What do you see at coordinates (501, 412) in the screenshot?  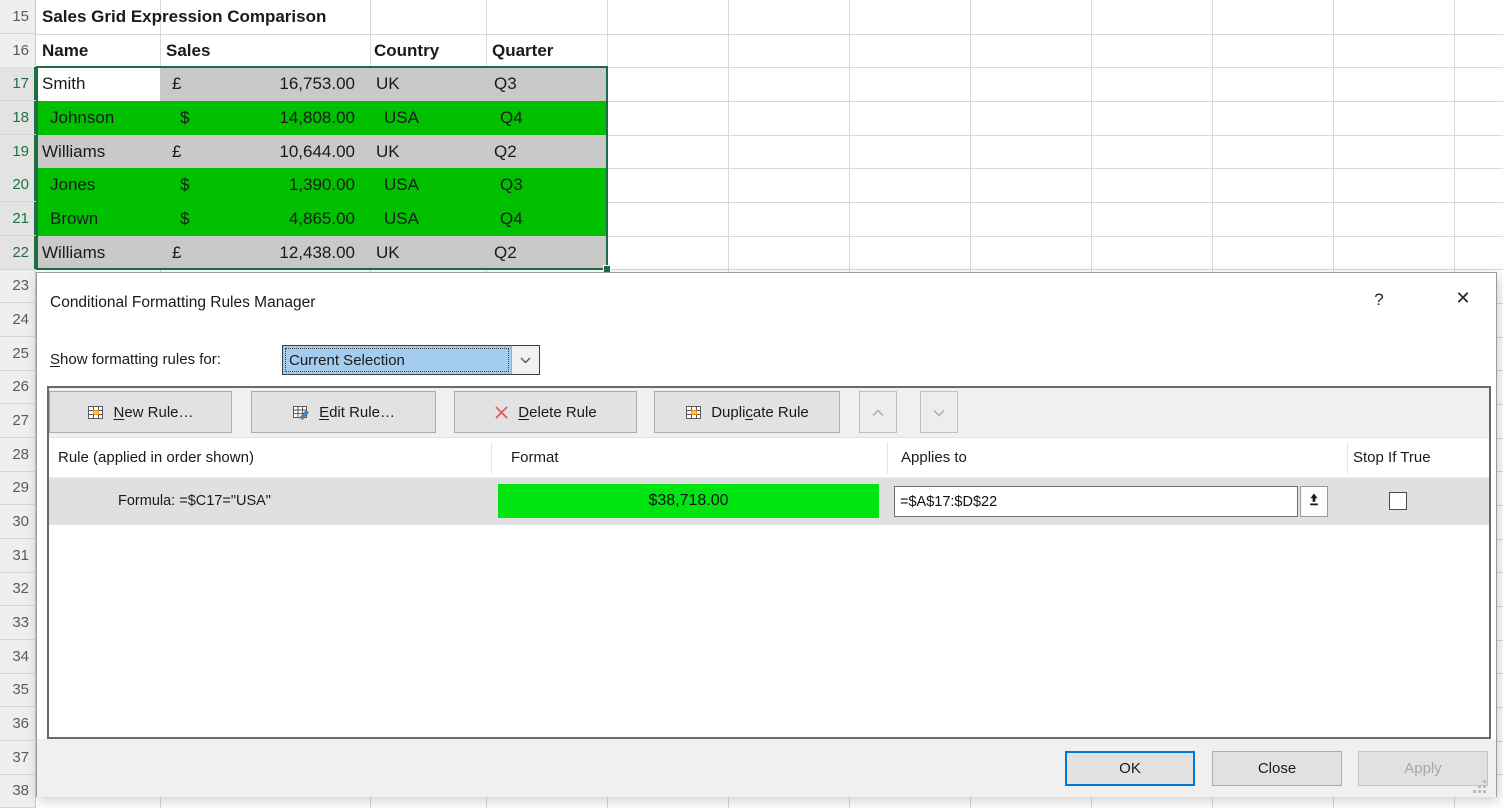 I see `red-x-icon` at bounding box center [501, 412].